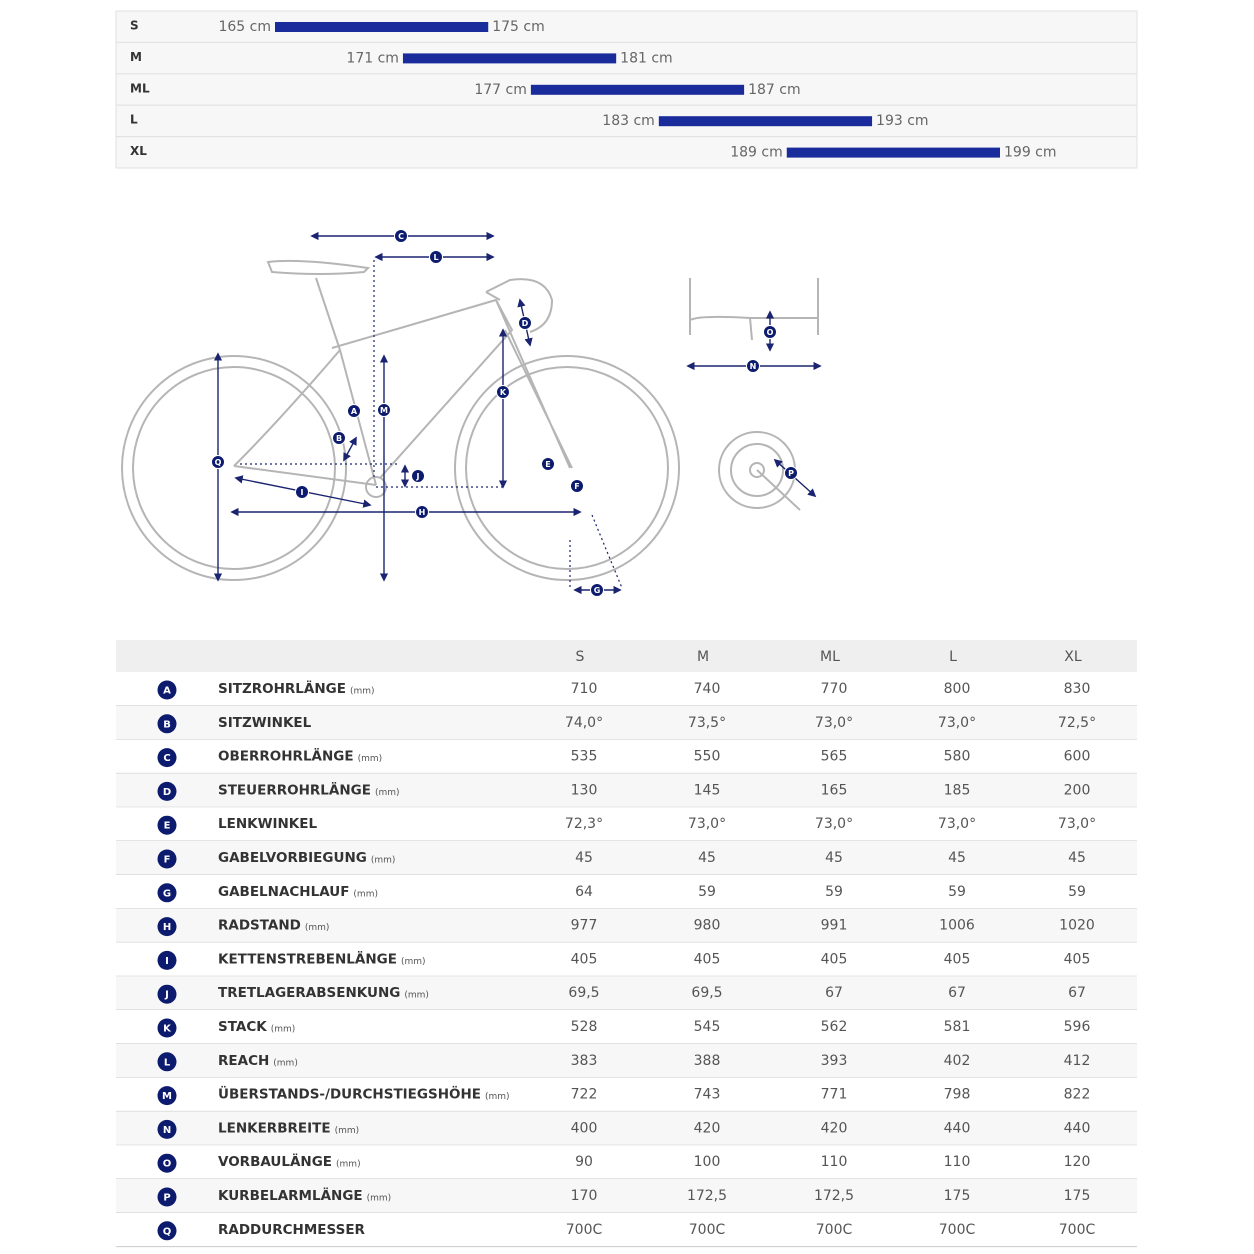 This screenshot has width=1254, height=1254. What do you see at coordinates (584, 1162) in the screenshot?
I see `cell-value: 90` at bounding box center [584, 1162].